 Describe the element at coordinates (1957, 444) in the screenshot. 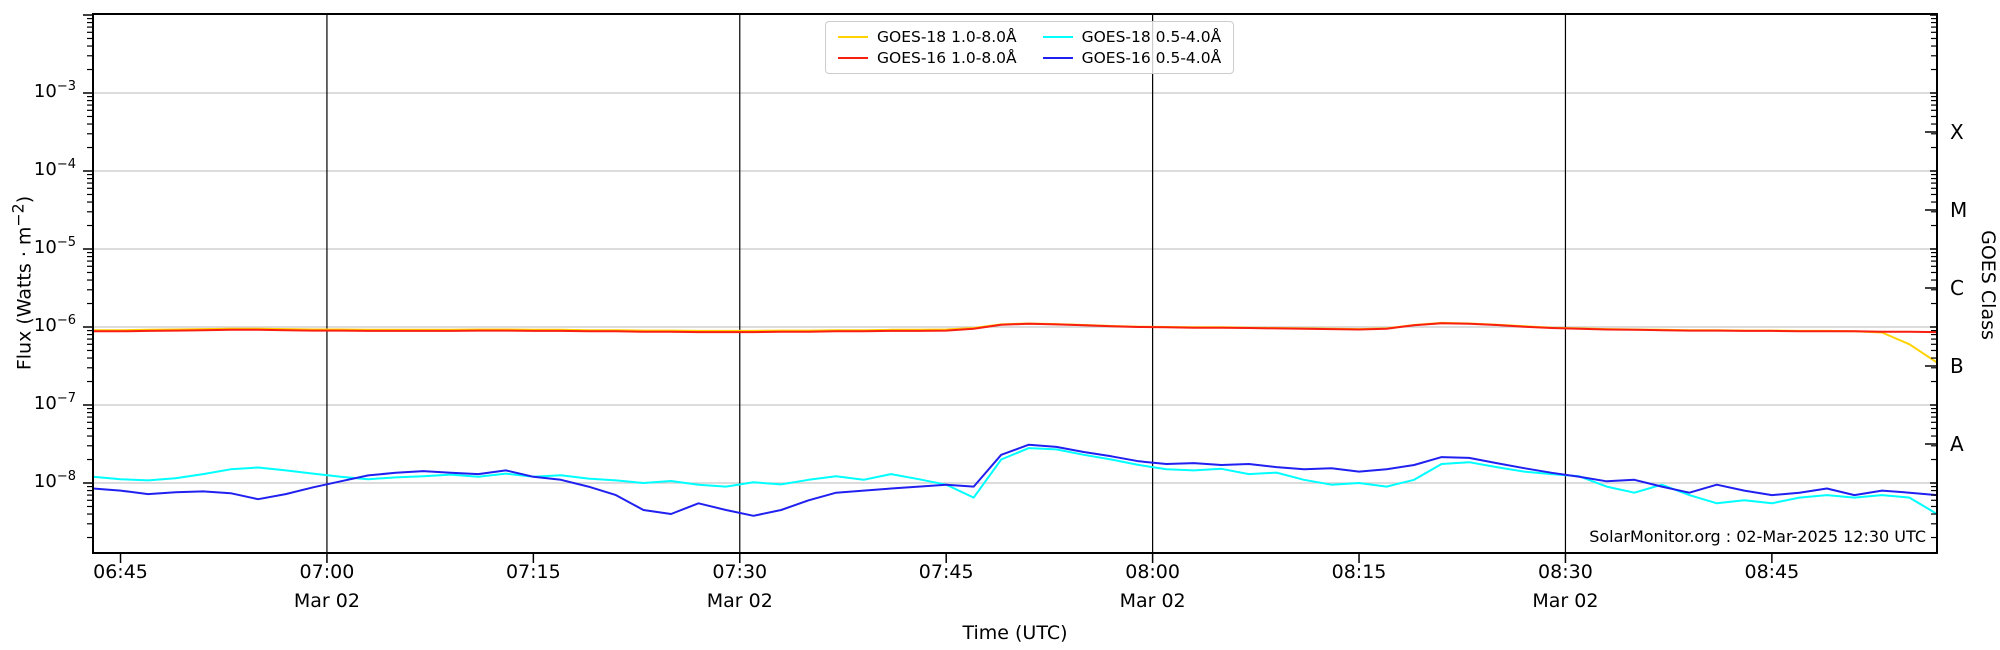

I see `goes-class-label: A` at that location.